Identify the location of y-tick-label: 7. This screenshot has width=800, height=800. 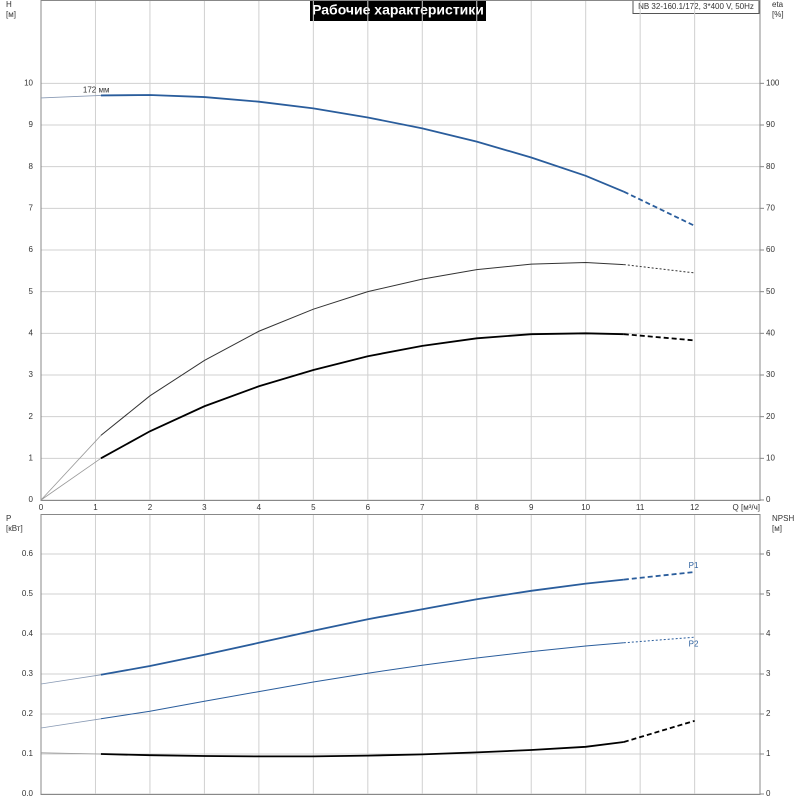
(31, 207).